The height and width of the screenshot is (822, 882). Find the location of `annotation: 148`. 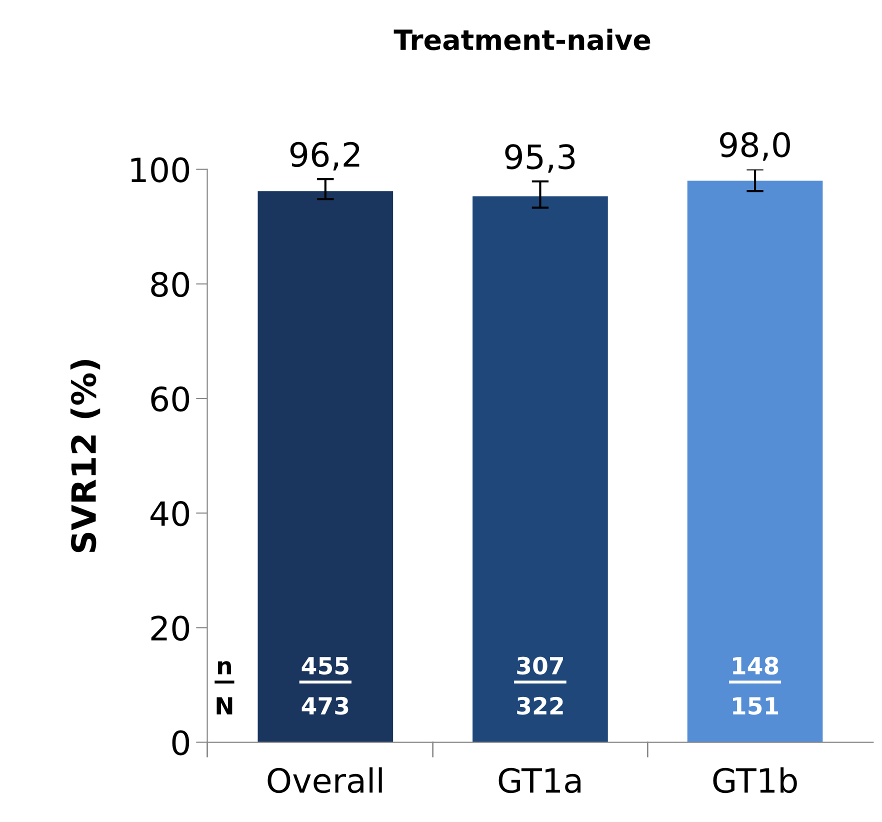

annotation: 148 is located at coordinates (755, 665).